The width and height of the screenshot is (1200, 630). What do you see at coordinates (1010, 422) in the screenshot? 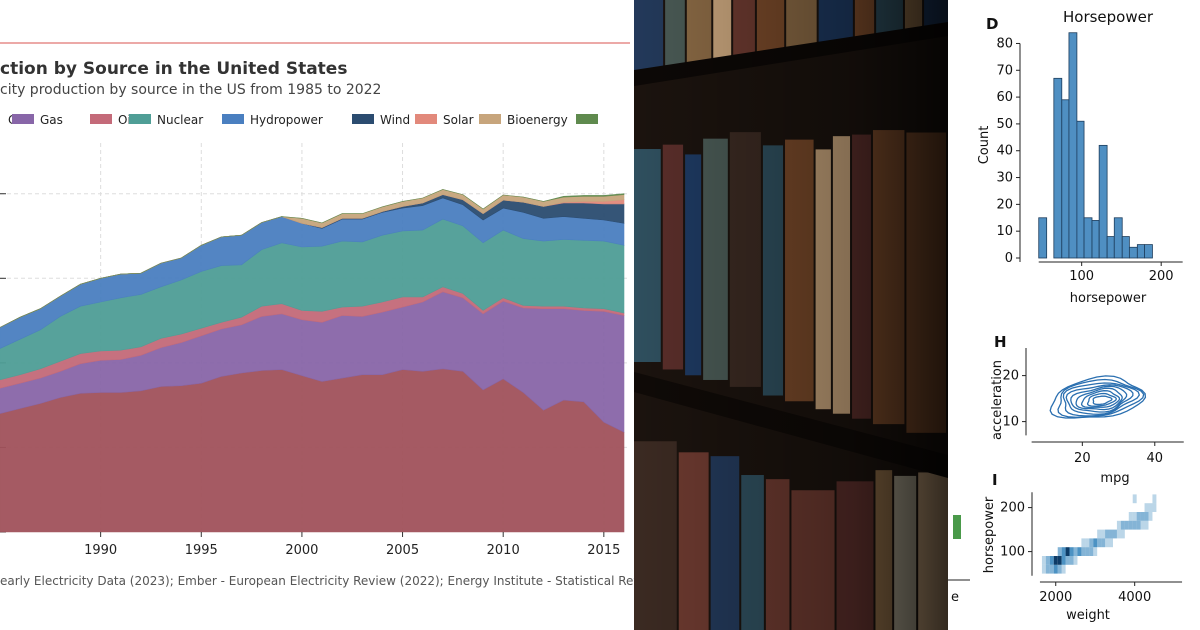
I see `kde-ytick-label: 10` at bounding box center [1010, 422].